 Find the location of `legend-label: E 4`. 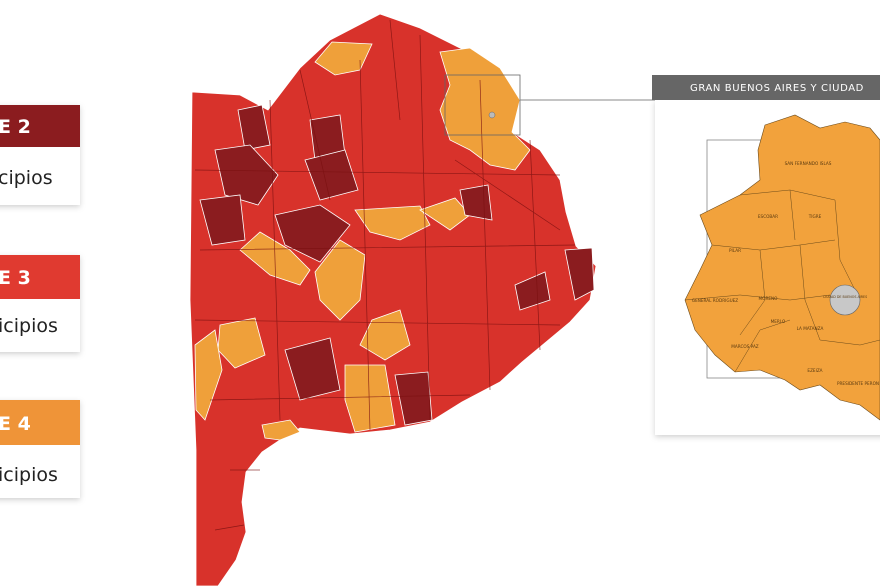

legend-label: E 4 is located at coordinates (15, 424).